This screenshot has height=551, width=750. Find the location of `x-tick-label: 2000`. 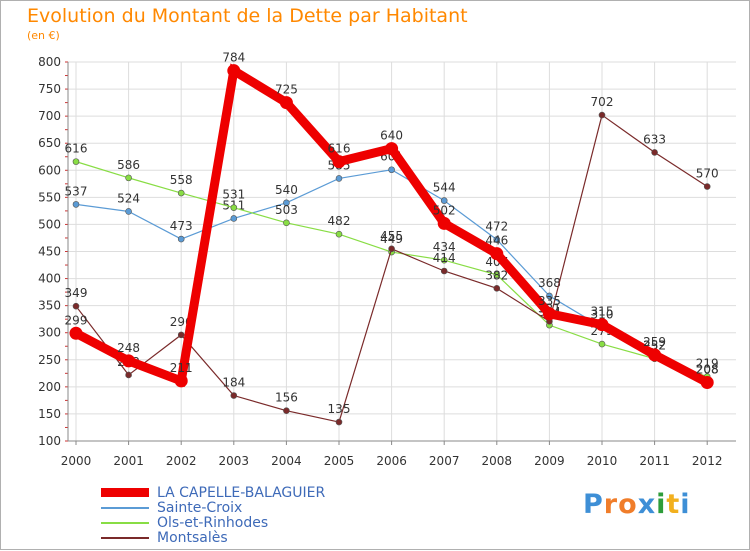

x-tick-label: 2000 is located at coordinates (76, 461).